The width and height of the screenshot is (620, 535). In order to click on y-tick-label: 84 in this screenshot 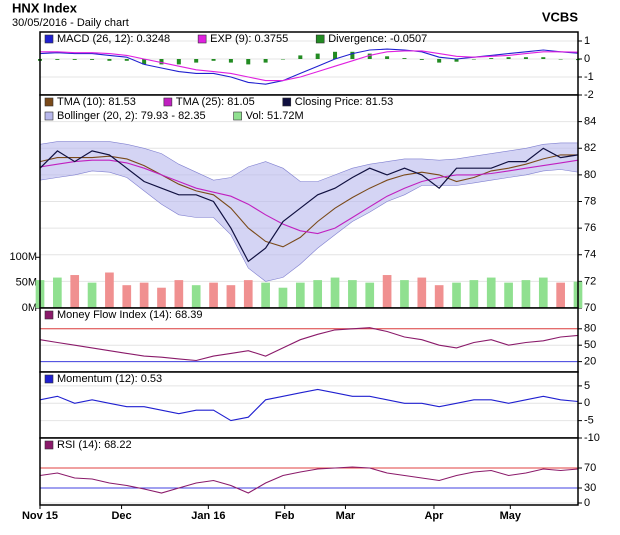, I will do `click(590, 122)`.